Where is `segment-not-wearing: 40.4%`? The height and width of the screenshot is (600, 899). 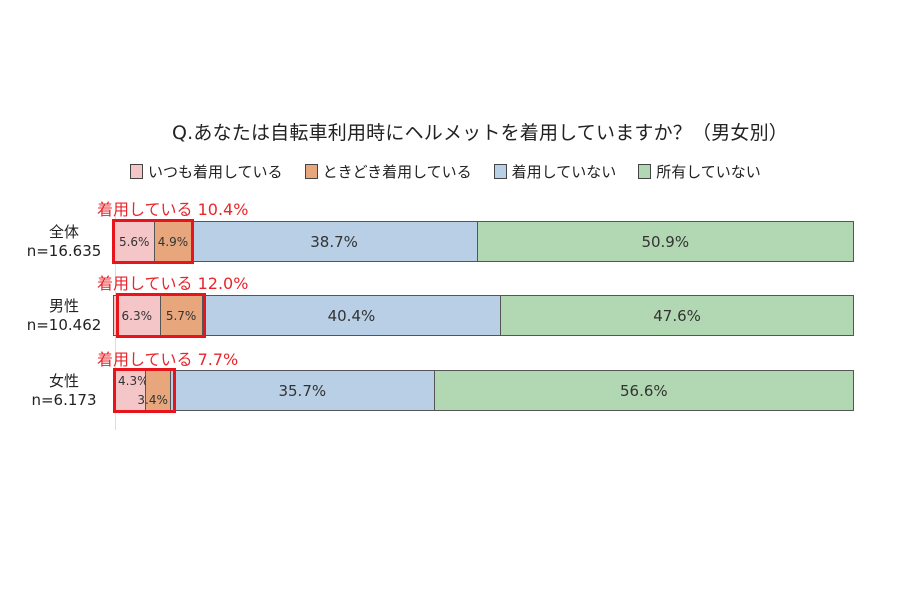 segment-not-wearing: 40.4% is located at coordinates (352, 315).